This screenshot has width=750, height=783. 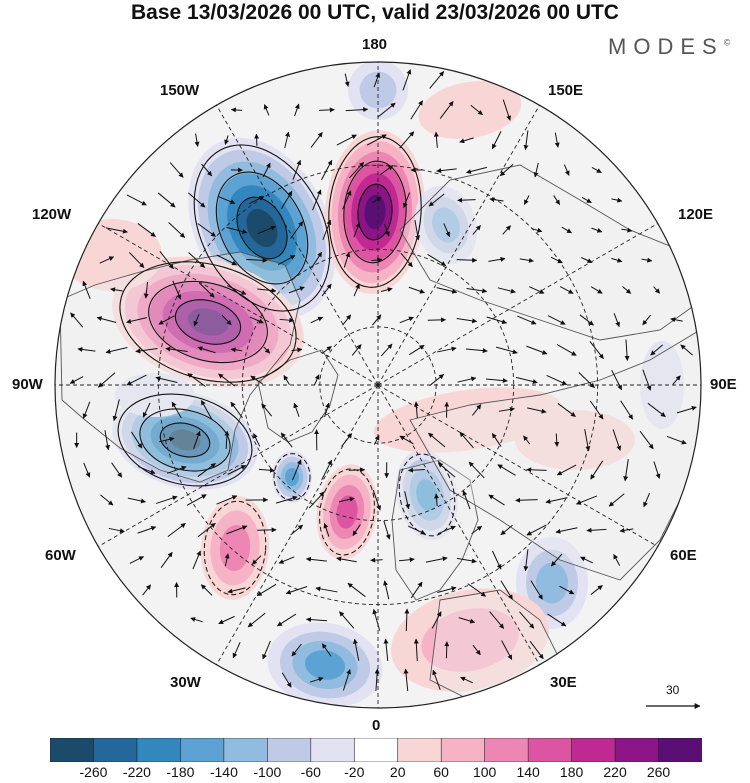 I want to click on colorbar-tick-label: 260, so click(x=658, y=772).